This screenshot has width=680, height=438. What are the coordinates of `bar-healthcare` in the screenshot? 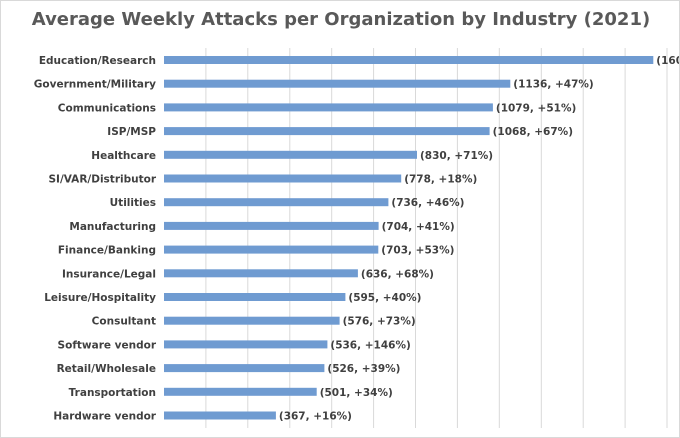 It's located at (290, 154).